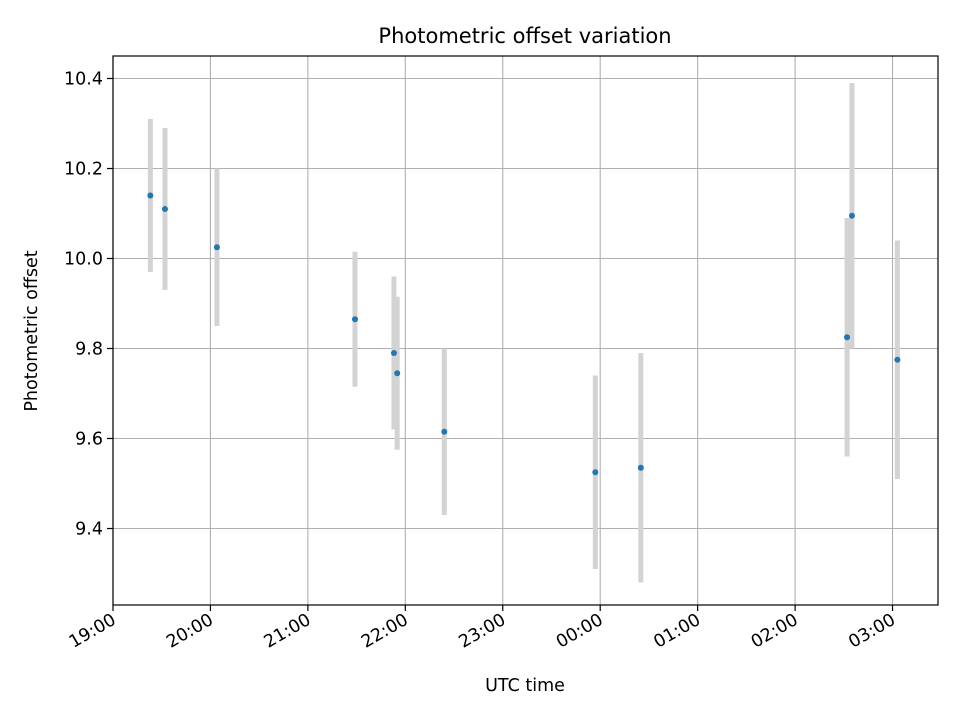 This screenshot has width=960, height=720. What do you see at coordinates (83, 80) in the screenshot?
I see `y-tick-label: 10.4` at bounding box center [83, 80].